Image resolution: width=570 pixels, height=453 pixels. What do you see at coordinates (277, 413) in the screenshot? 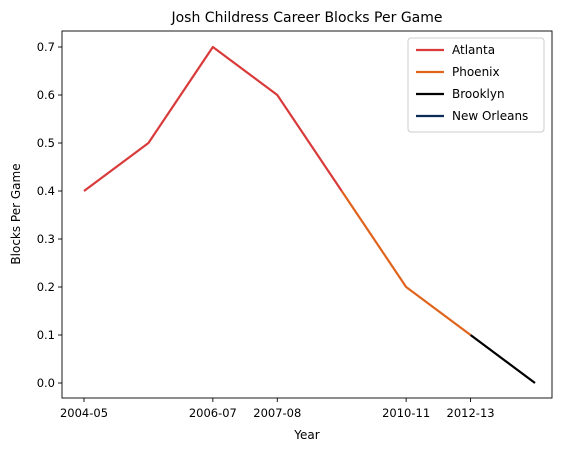
I see `x-tick-label: 2007-08` at bounding box center [277, 413].